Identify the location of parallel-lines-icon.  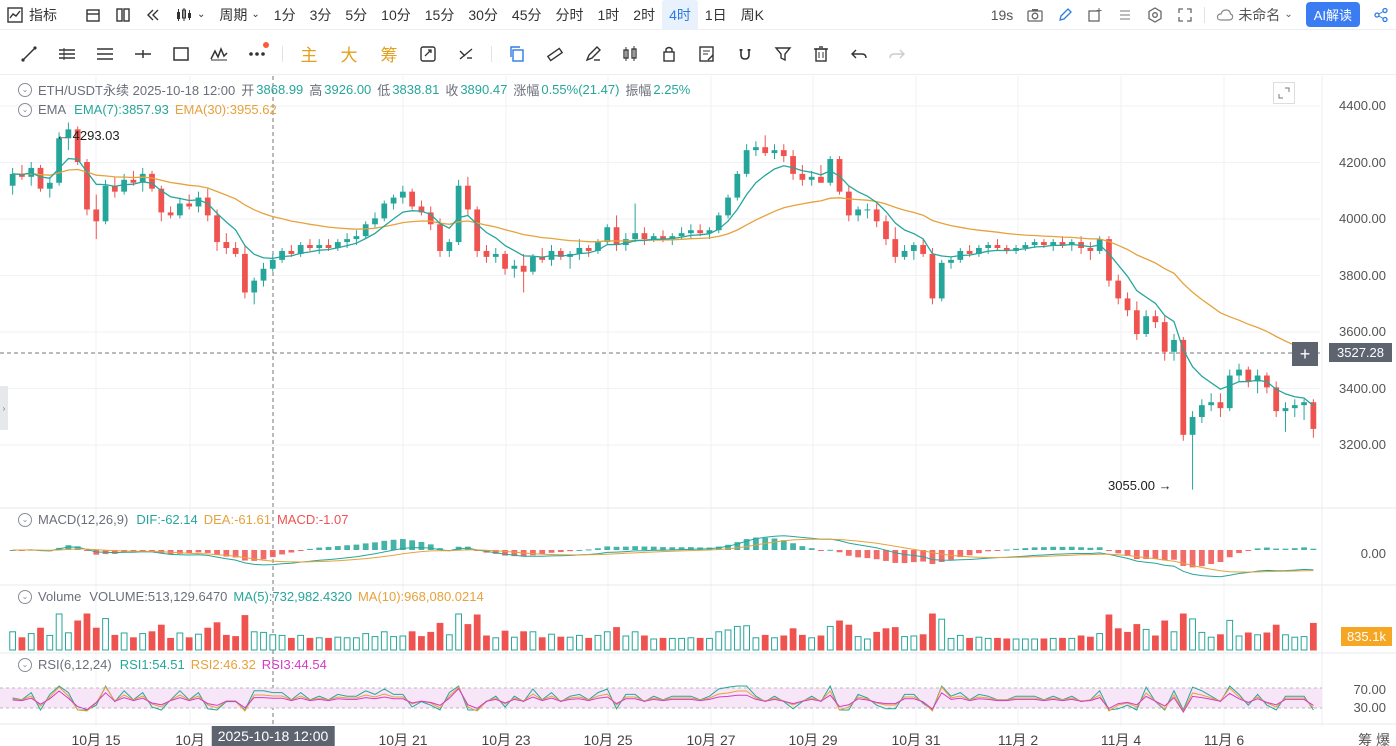
(67, 54).